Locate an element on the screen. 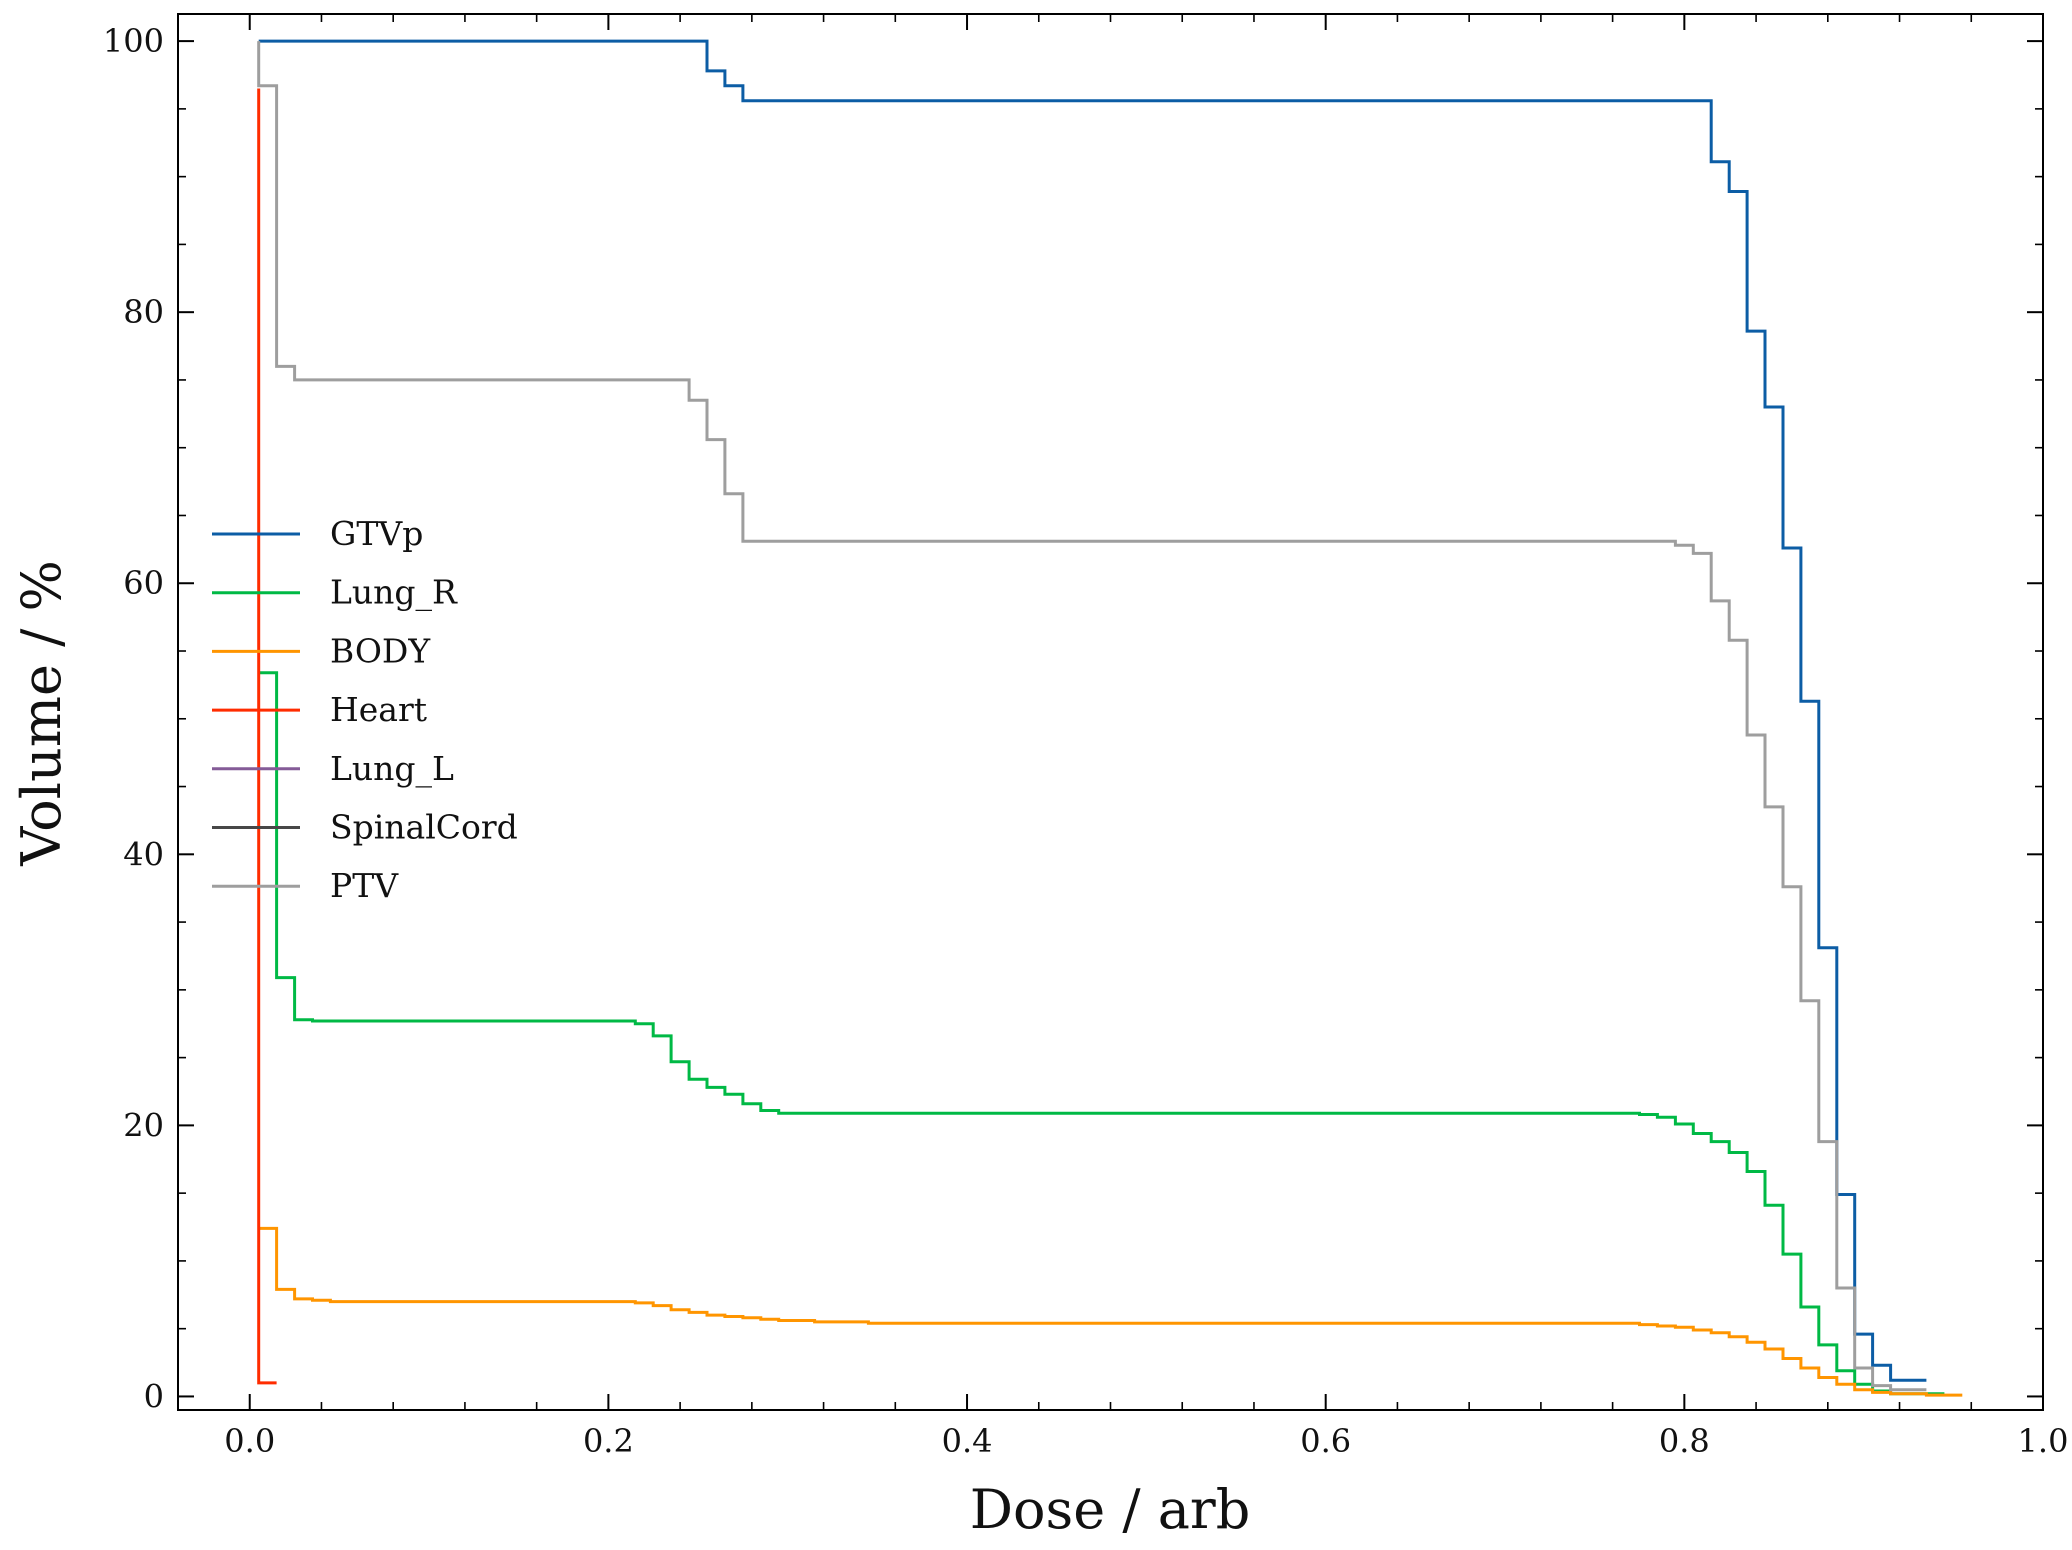 This screenshot has width=2072, height=1550. x-tick-label: 0.0 is located at coordinates (249, 1441).